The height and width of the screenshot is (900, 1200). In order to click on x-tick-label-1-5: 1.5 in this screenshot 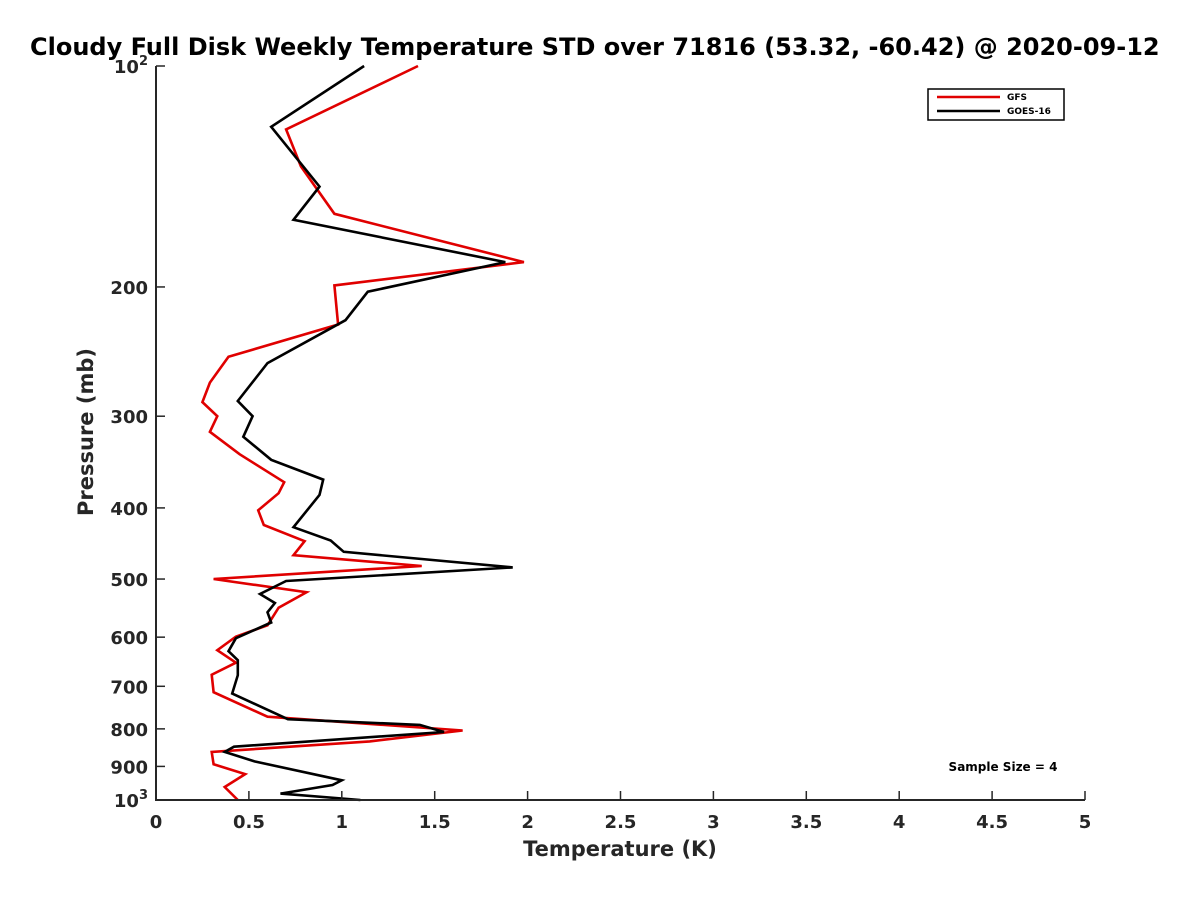, I will do `click(435, 822)`.